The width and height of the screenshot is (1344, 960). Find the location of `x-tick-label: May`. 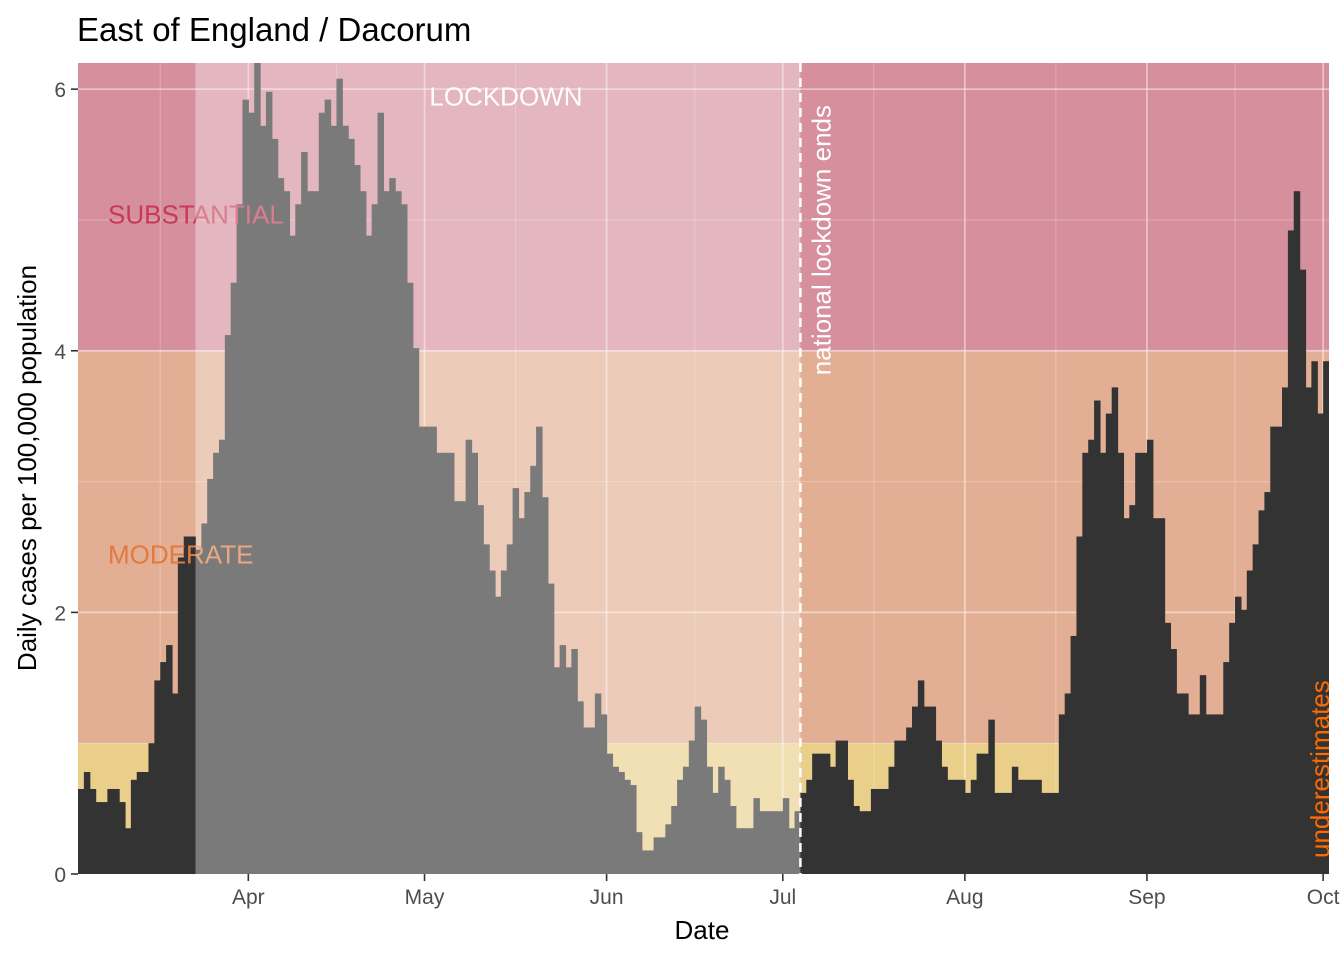

x-tick-label: May is located at coordinates (425, 897).